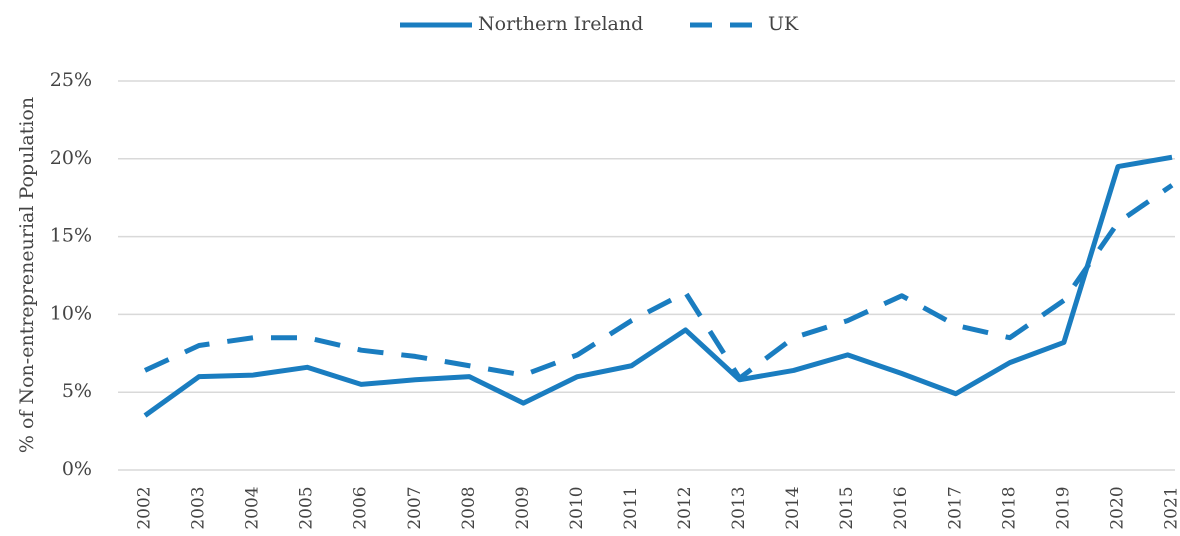  I want to click on y-tick-label: 20%, so click(71, 158).